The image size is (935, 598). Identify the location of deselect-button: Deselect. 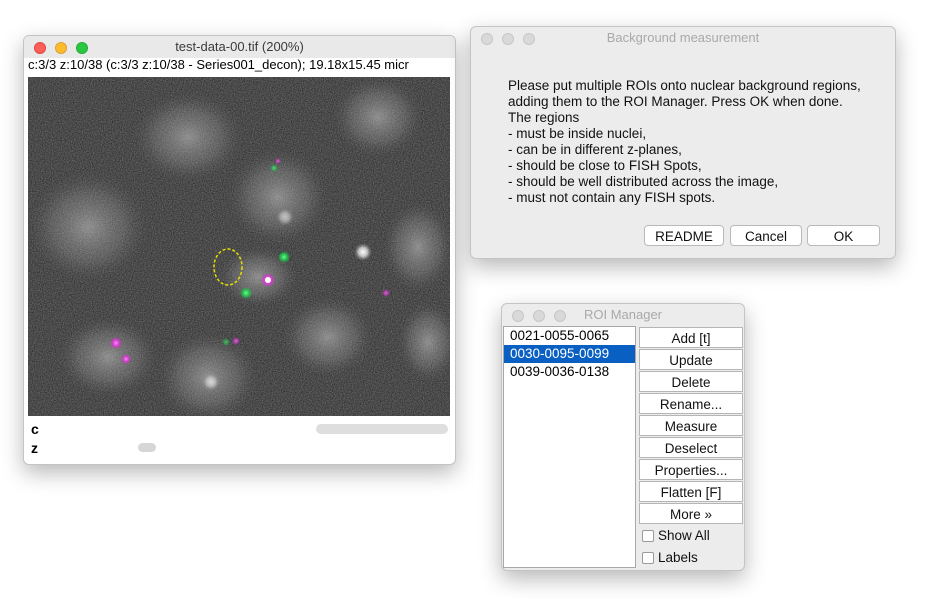
(691, 447).